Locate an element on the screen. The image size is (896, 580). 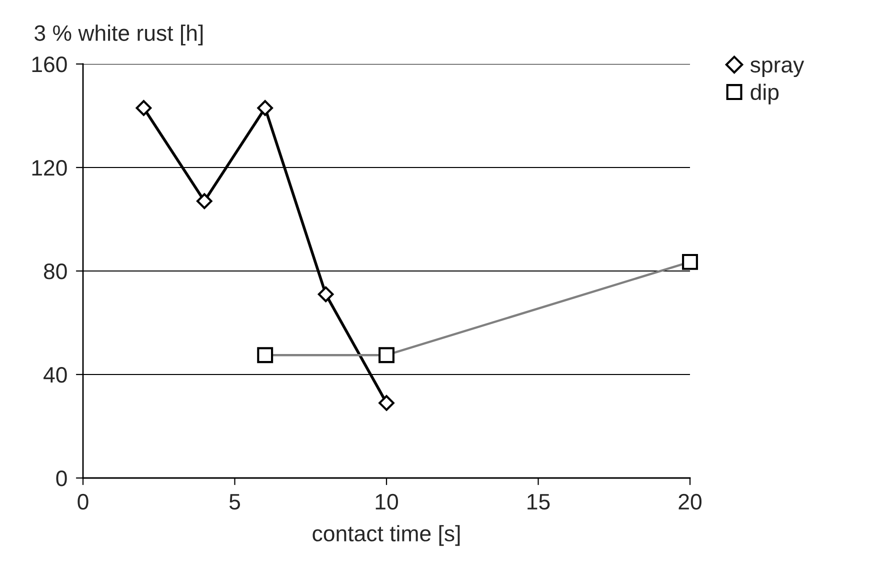
x-tick-label: 15 is located at coordinates (539, 502).